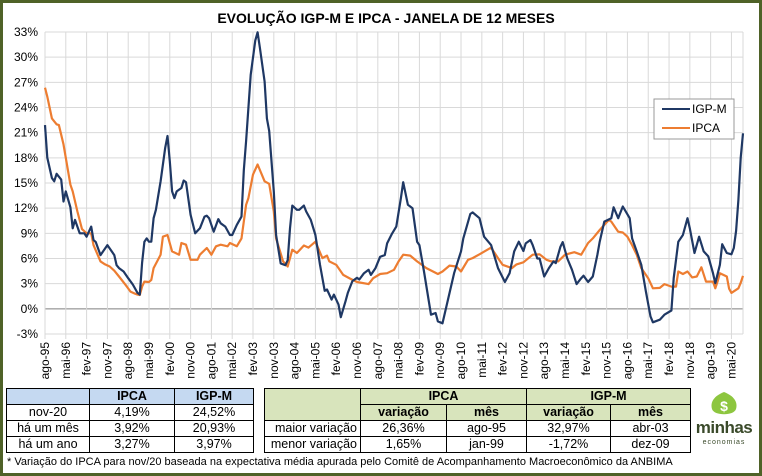 This screenshot has height=476, width=762. What do you see at coordinates (544, 361) in the screenshot?
I see `x-tick-label: ago-13` at bounding box center [544, 361].